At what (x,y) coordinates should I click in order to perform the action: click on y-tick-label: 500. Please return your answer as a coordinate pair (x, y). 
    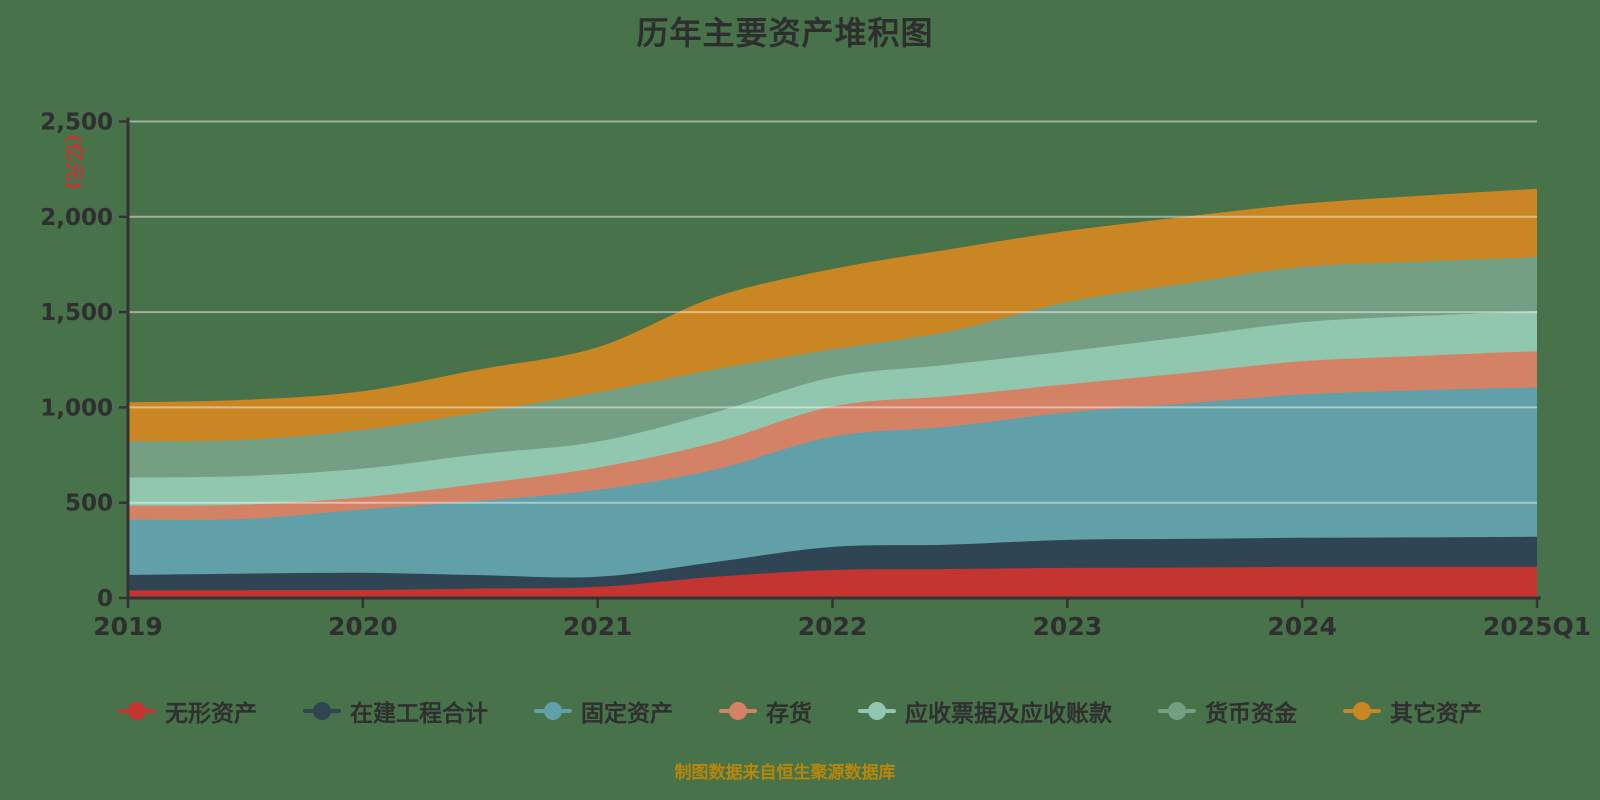
    Looking at the image, I should click on (89, 504).